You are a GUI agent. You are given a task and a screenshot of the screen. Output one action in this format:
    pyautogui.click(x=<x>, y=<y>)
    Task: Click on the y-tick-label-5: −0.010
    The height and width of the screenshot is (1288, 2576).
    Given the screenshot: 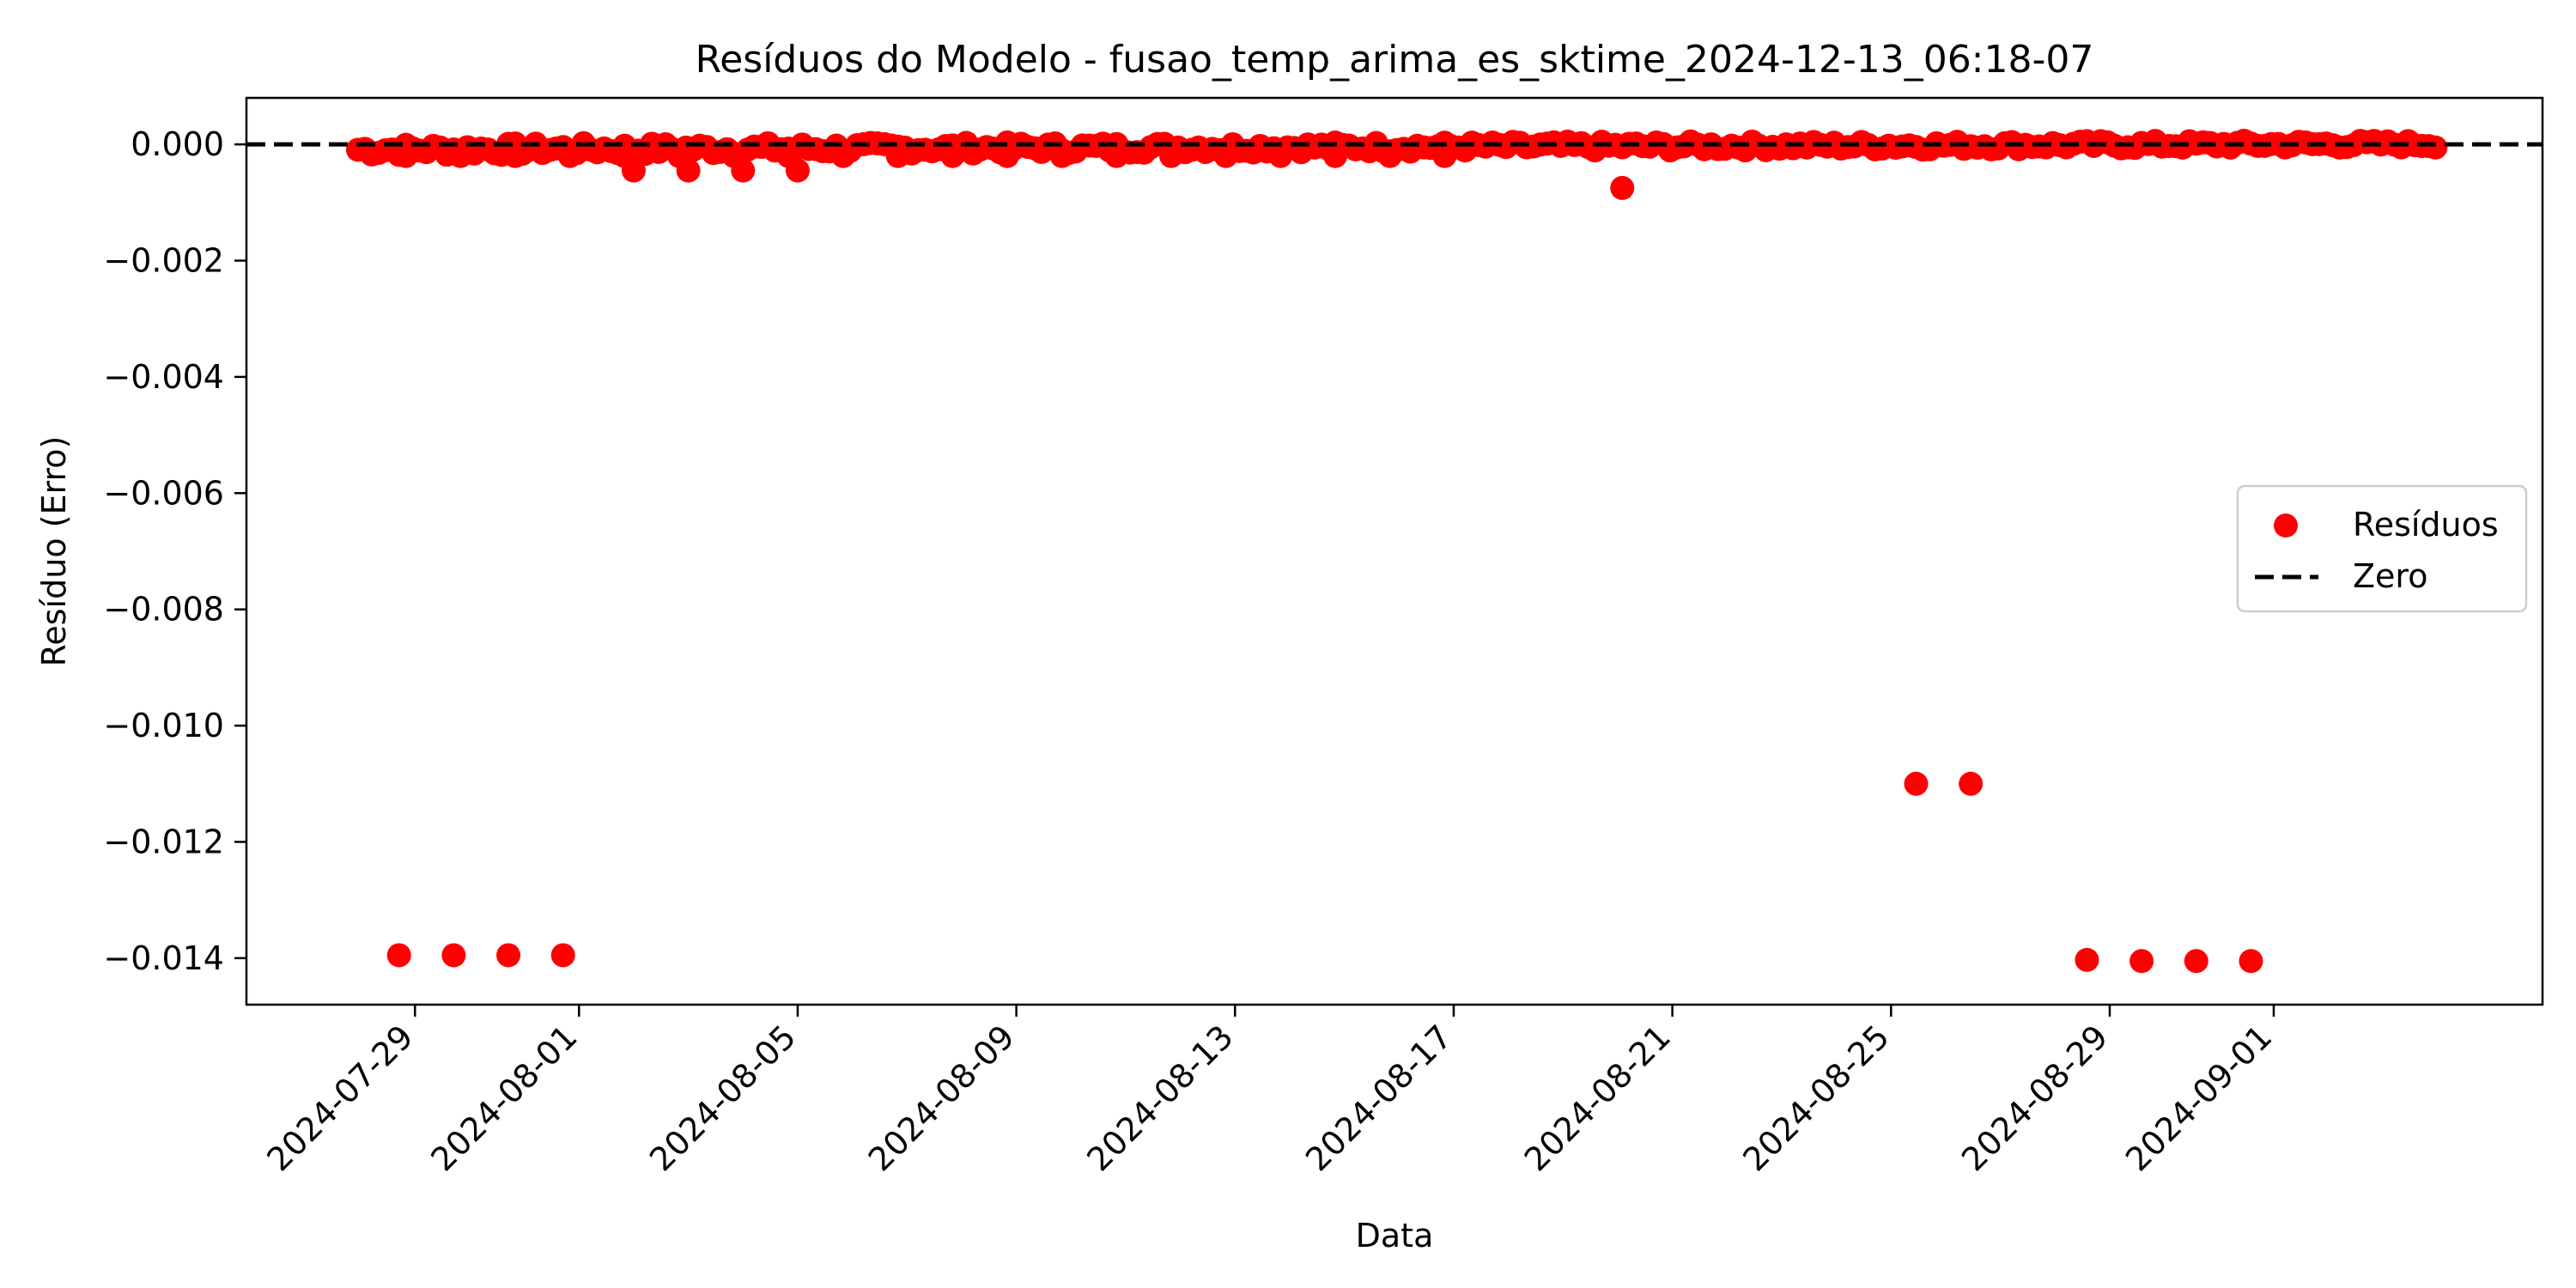 What is the action you would take?
    pyautogui.click(x=164, y=726)
    